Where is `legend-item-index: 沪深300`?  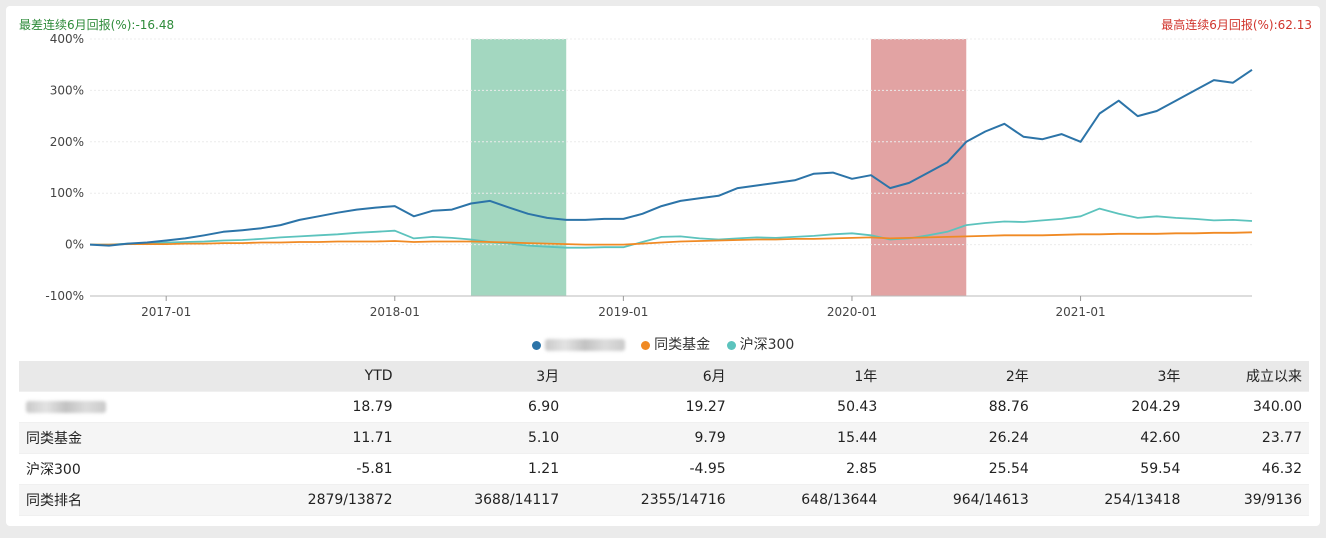 legend-item-index: 沪深300 is located at coordinates (760, 344).